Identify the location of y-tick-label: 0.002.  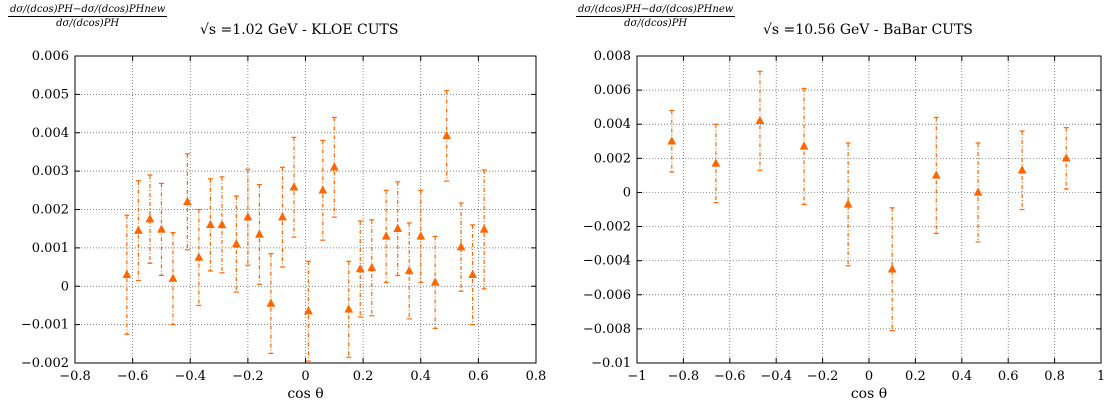
(612, 158).